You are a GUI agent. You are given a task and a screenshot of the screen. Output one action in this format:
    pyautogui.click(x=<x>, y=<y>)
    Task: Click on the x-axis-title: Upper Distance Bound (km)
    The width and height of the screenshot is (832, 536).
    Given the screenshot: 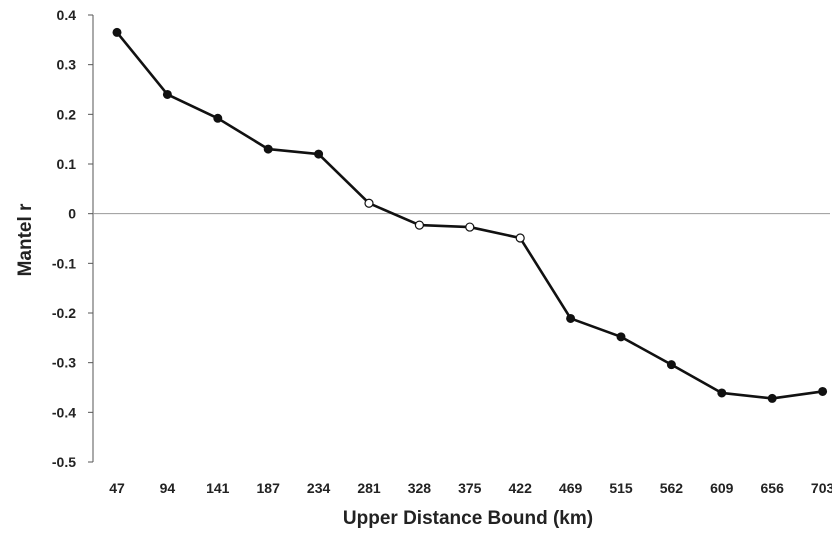 What is the action you would take?
    pyautogui.click(x=468, y=518)
    